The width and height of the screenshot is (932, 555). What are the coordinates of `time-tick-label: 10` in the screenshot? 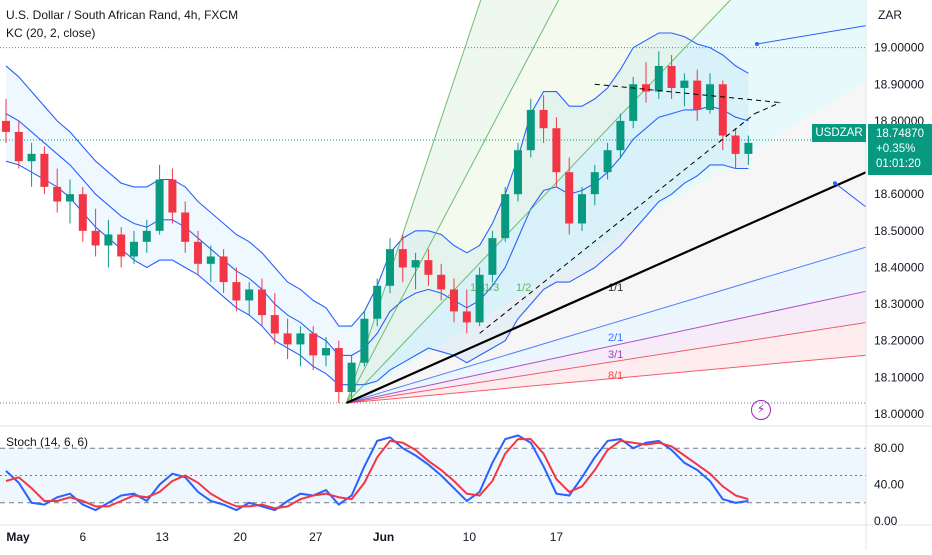 It's located at (470, 537).